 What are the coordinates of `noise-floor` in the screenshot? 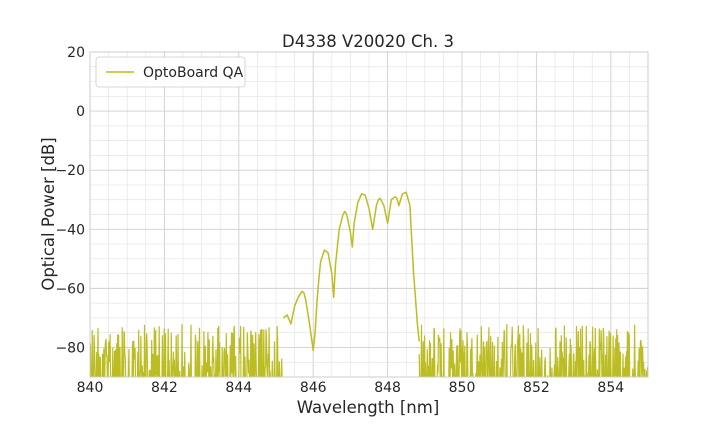 It's located at (186, 350).